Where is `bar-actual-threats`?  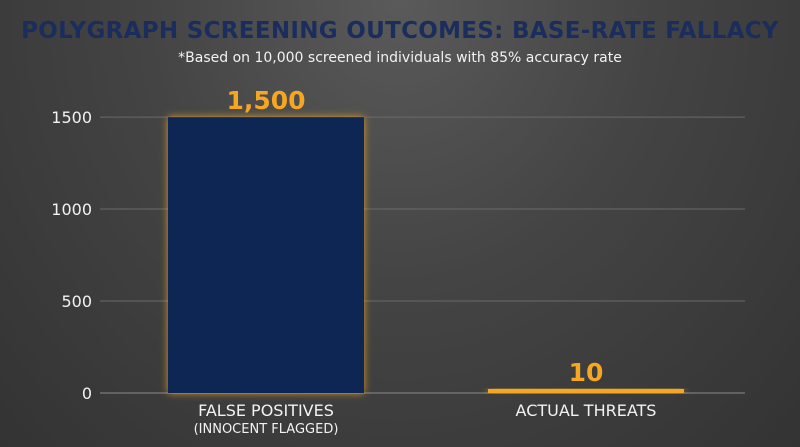 bar-actual-threats is located at coordinates (586, 391).